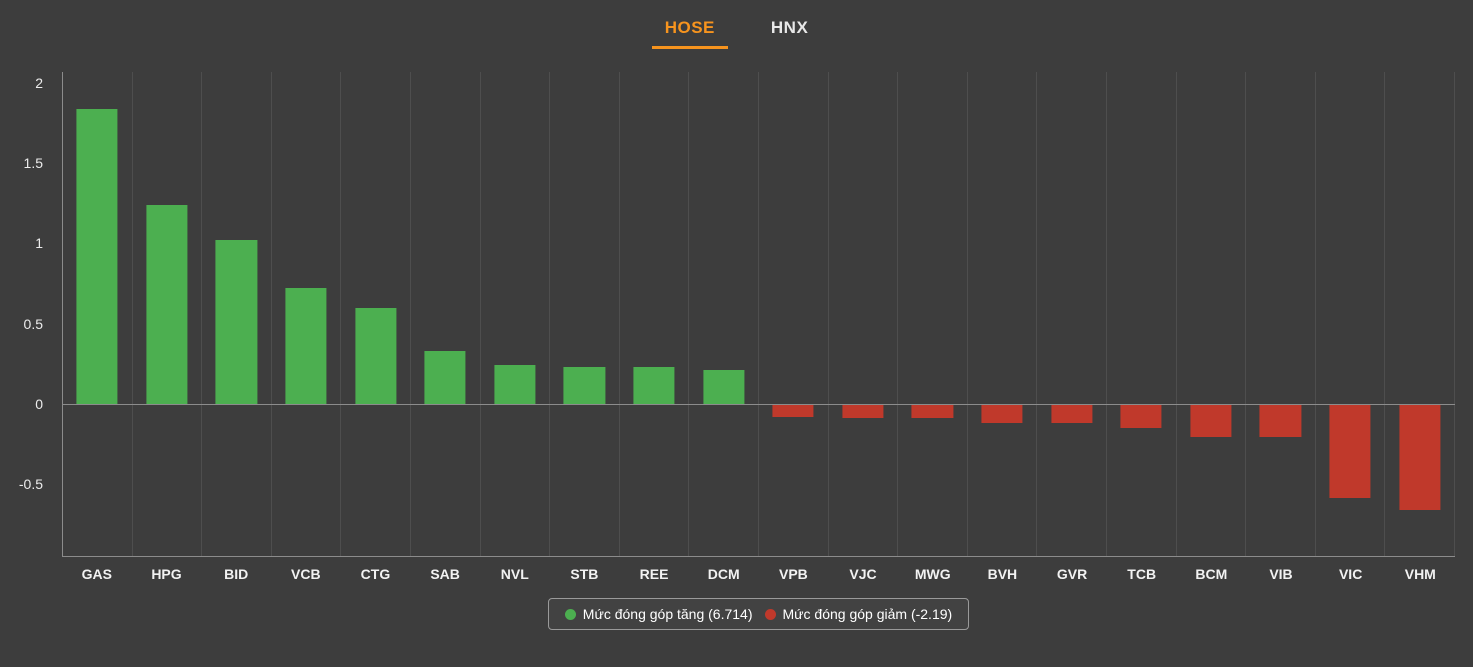 The height and width of the screenshot is (667, 1473). Describe the element at coordinates (1072, 574) in the screenshot. I see `x-axis-label-gvr: GVR` at that location.